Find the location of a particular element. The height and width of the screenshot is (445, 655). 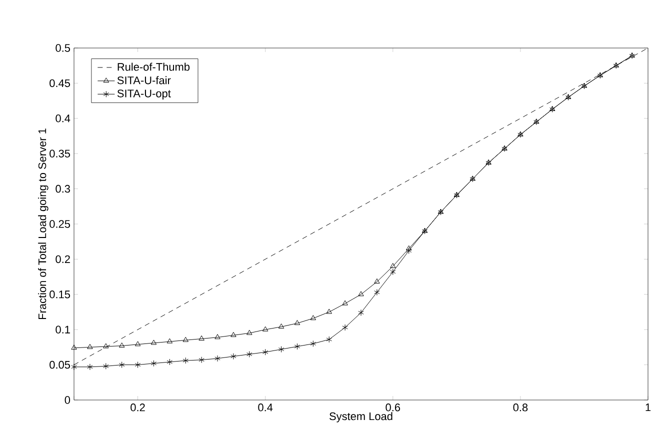

x-tick-label: 0.8 is located at coordinates (520, 408).